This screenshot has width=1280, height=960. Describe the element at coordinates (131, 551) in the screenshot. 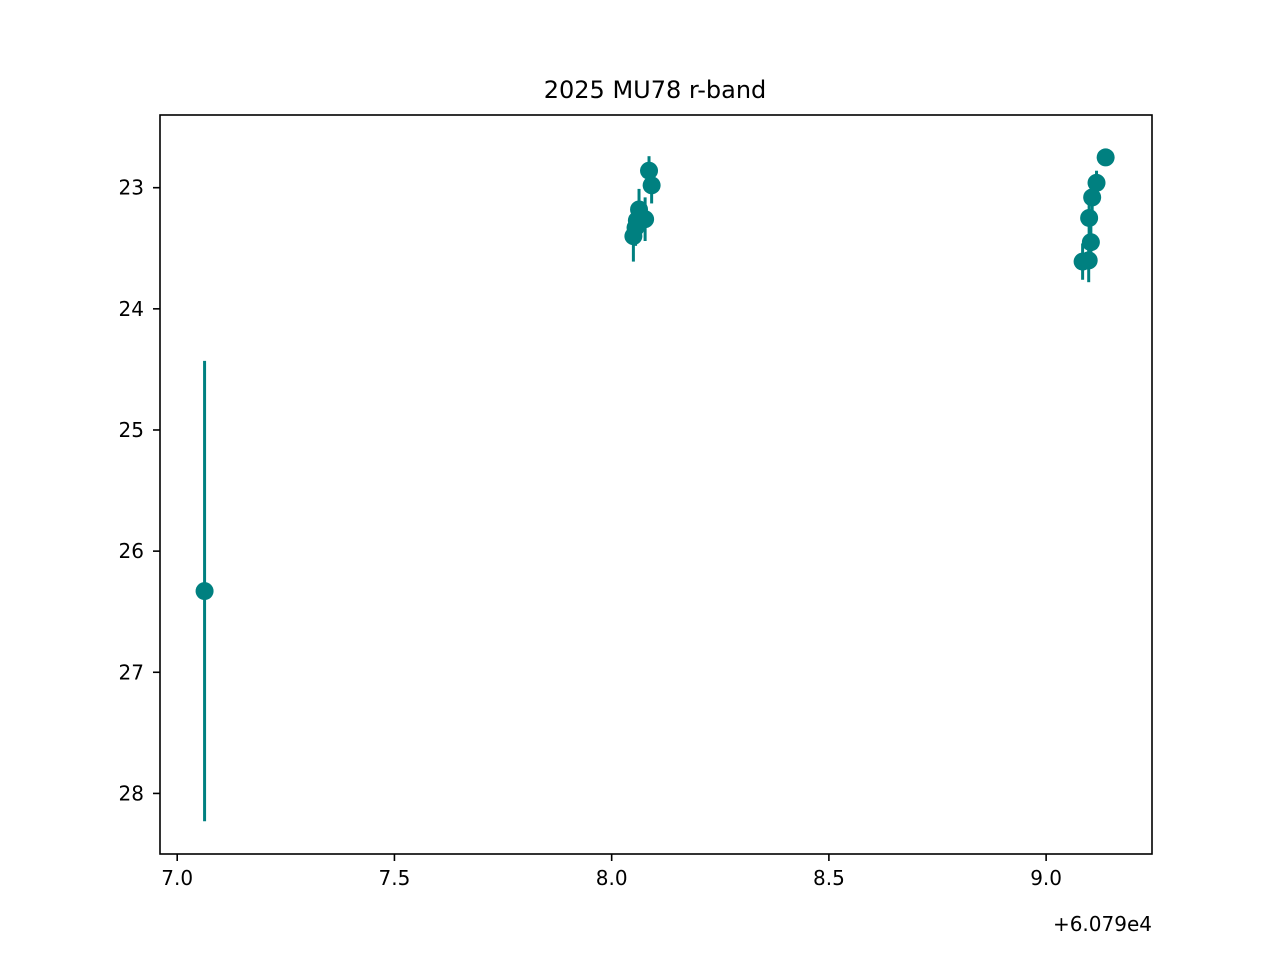

I see `y-tick-label: 26` at that location.